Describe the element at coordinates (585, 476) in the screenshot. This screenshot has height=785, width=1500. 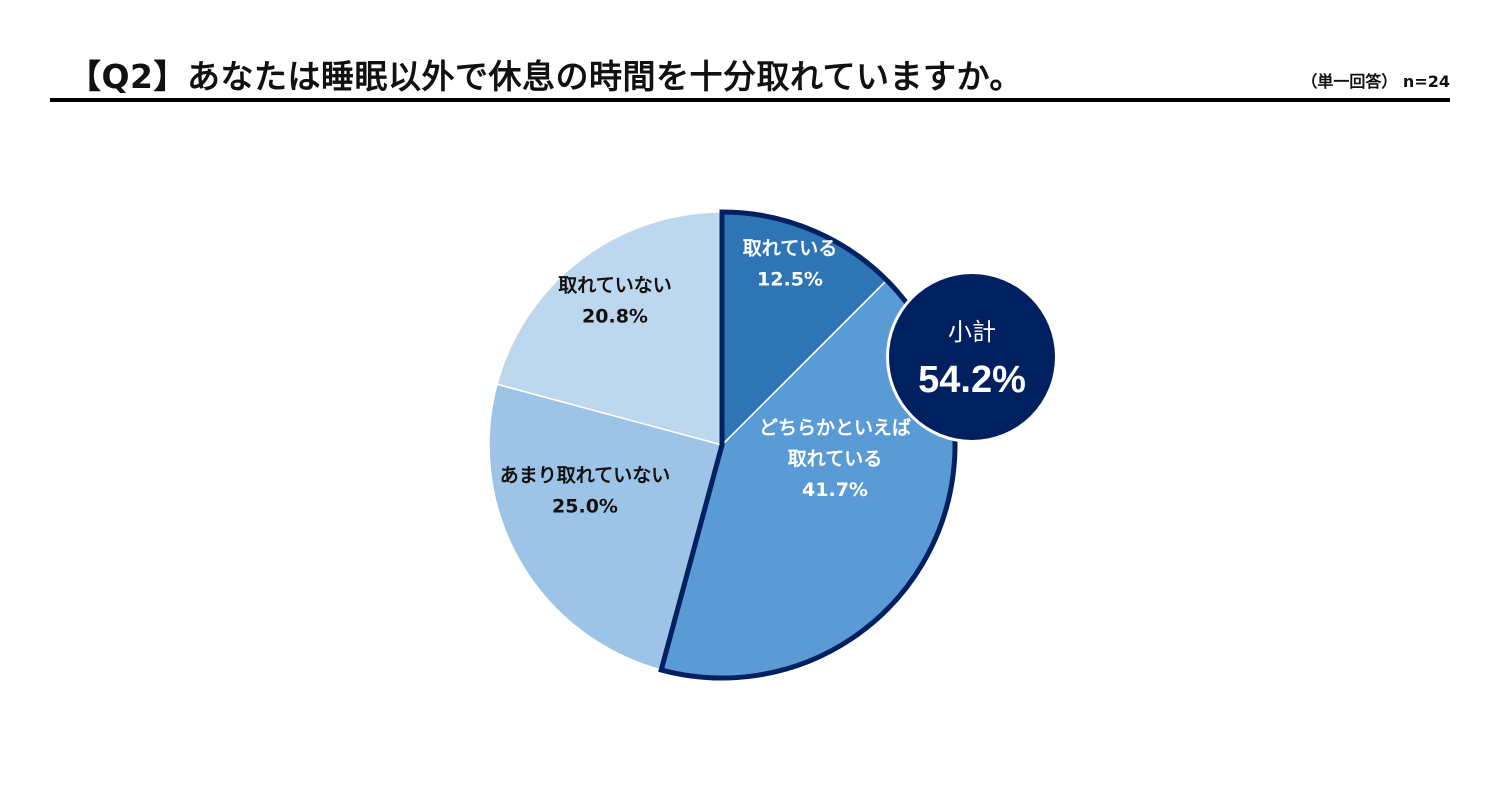
I see `slice-label-2: あまり取れていない` at that location.